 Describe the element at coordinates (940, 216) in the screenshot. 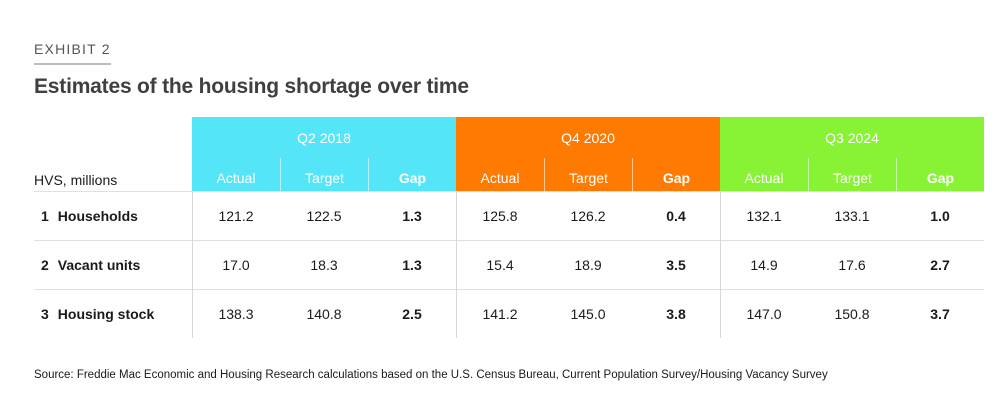

I see `table-cell: 1.0` at that location.